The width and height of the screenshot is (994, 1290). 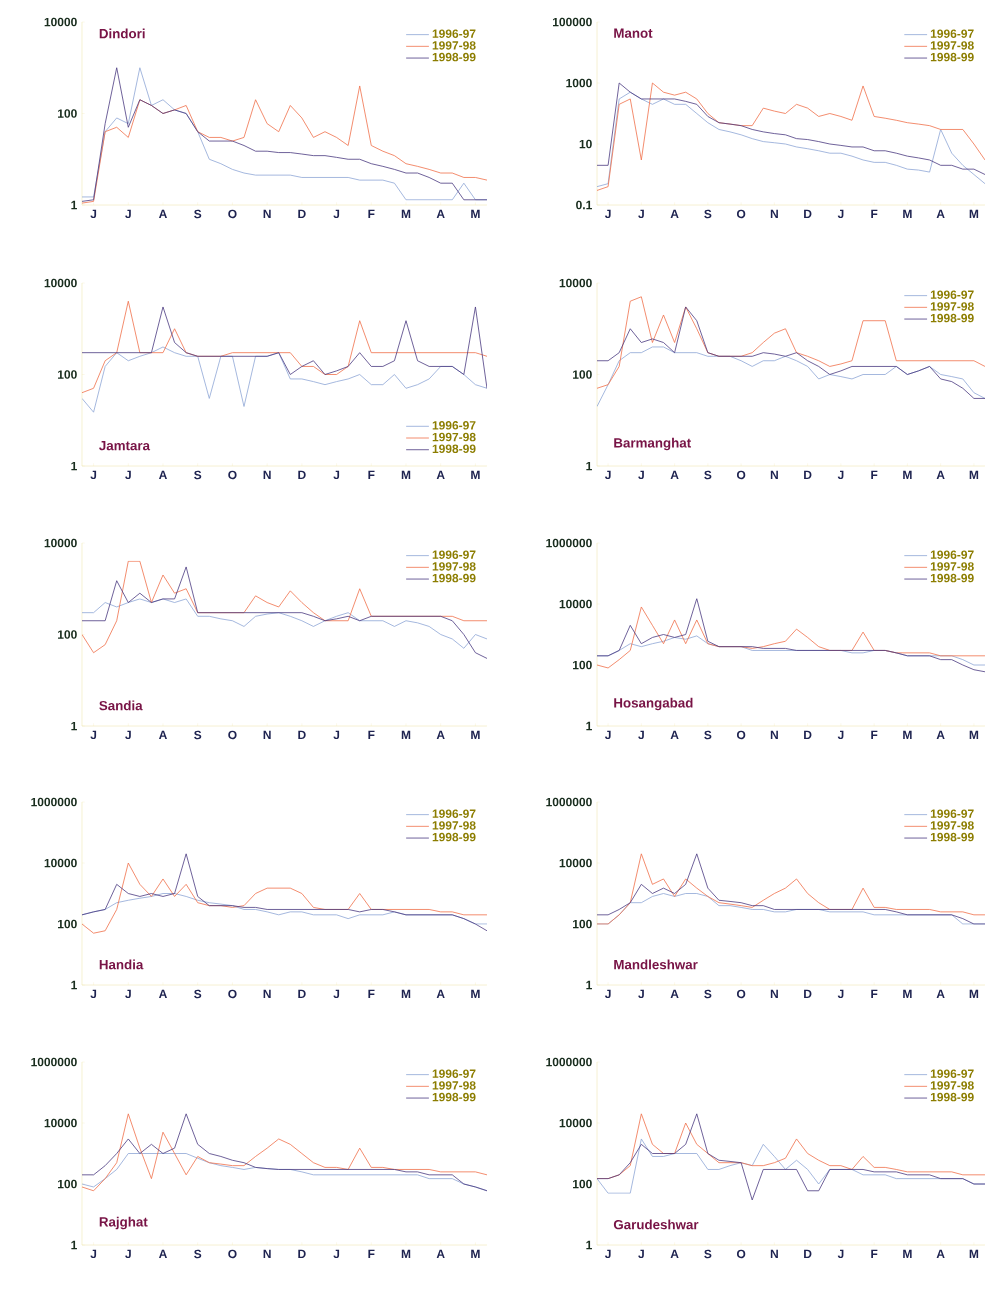 What do you see at coordinates (579, 83) in the screenshot?
I see `y-tick-label: 1000` at bounding box center [579, 83].